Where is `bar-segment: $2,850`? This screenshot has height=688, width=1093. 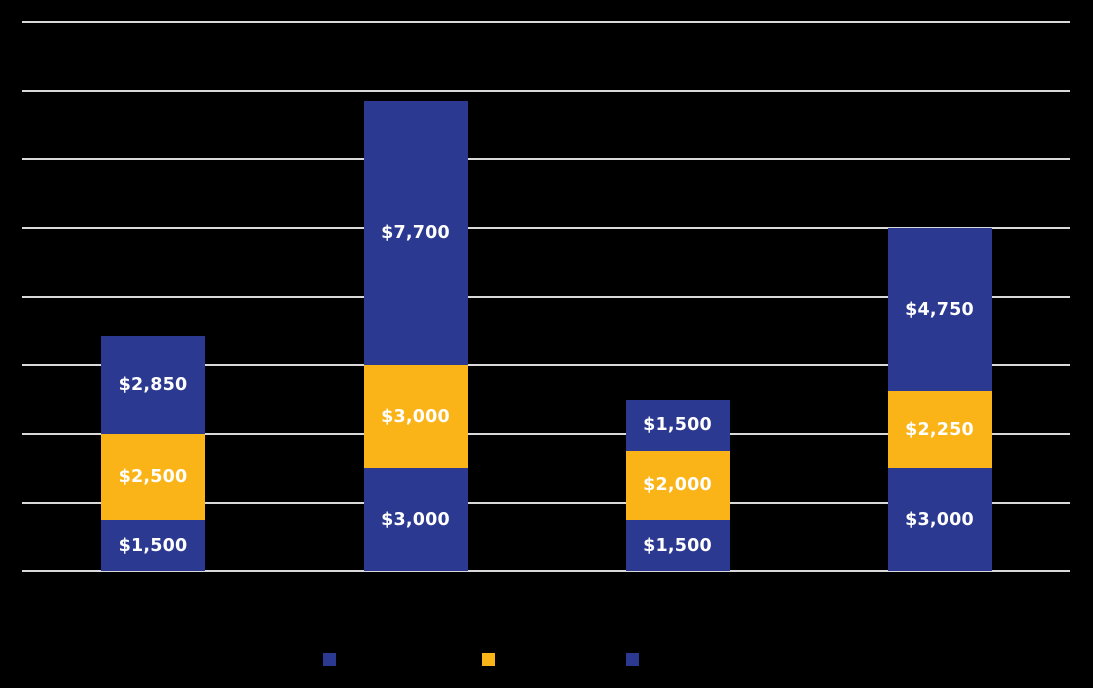 bar-segment: $2,850 is located at coordinates (153, 385).